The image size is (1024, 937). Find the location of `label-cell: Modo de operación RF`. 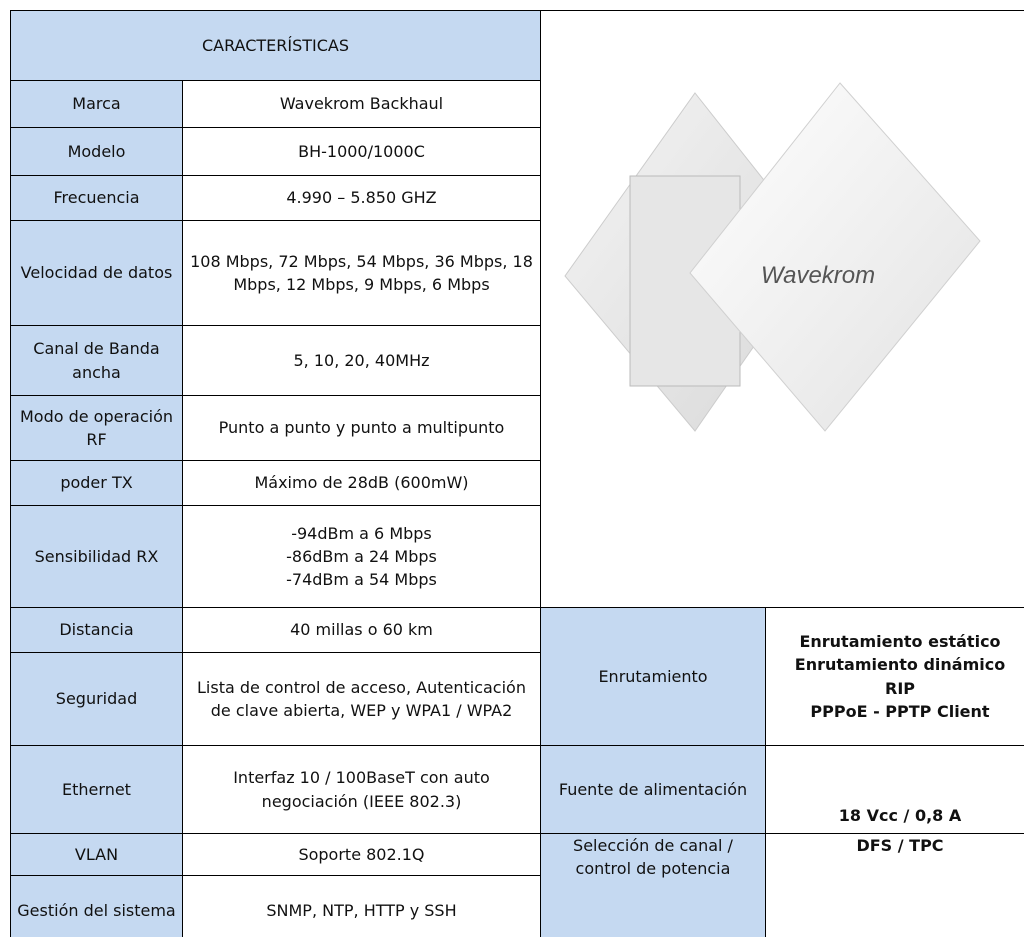

label-cell: Modo de operación RF is located at coordinates (96, 428).